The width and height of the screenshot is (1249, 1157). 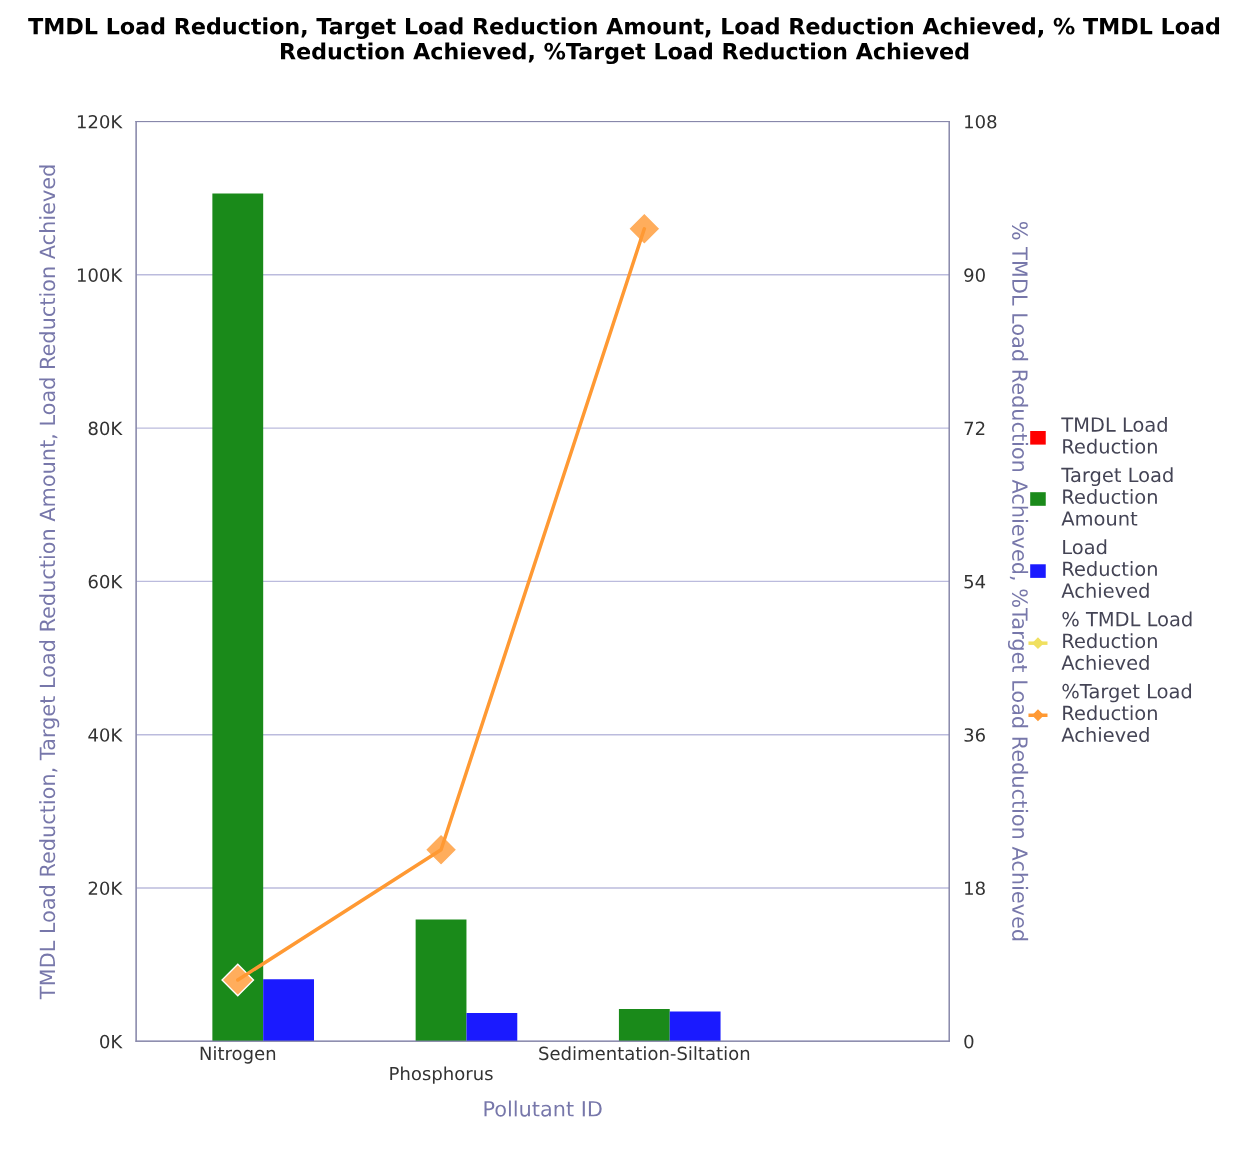 What do you see at coordinates (105, 888) in the screenshot?
I see `y-tick-label: 20K` at bounding box center [105, 888].